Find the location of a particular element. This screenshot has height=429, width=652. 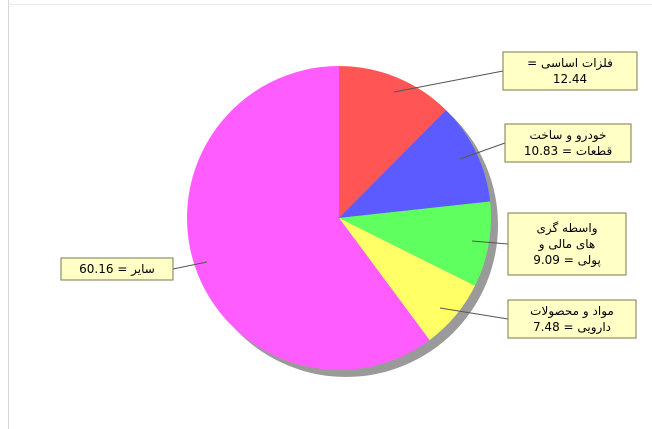

frame-left-border is located at coordinates (8, 214).